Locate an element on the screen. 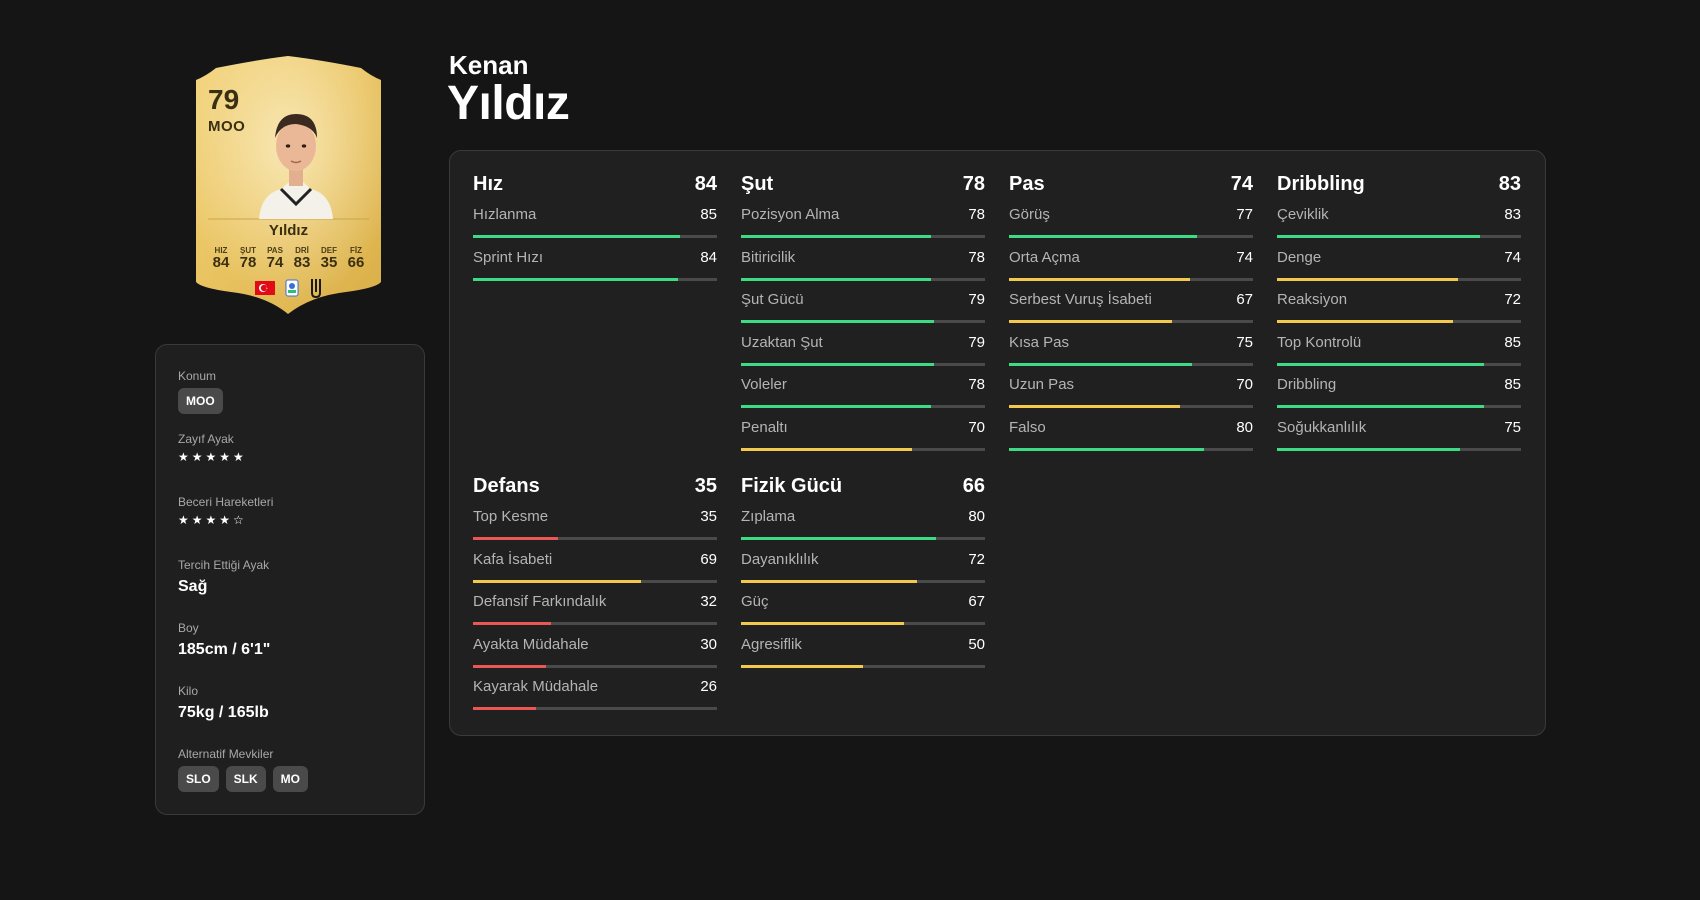 This screenshot has height=900, width=1700. attribute-name: Falso is located at coordinates (1027, 427).